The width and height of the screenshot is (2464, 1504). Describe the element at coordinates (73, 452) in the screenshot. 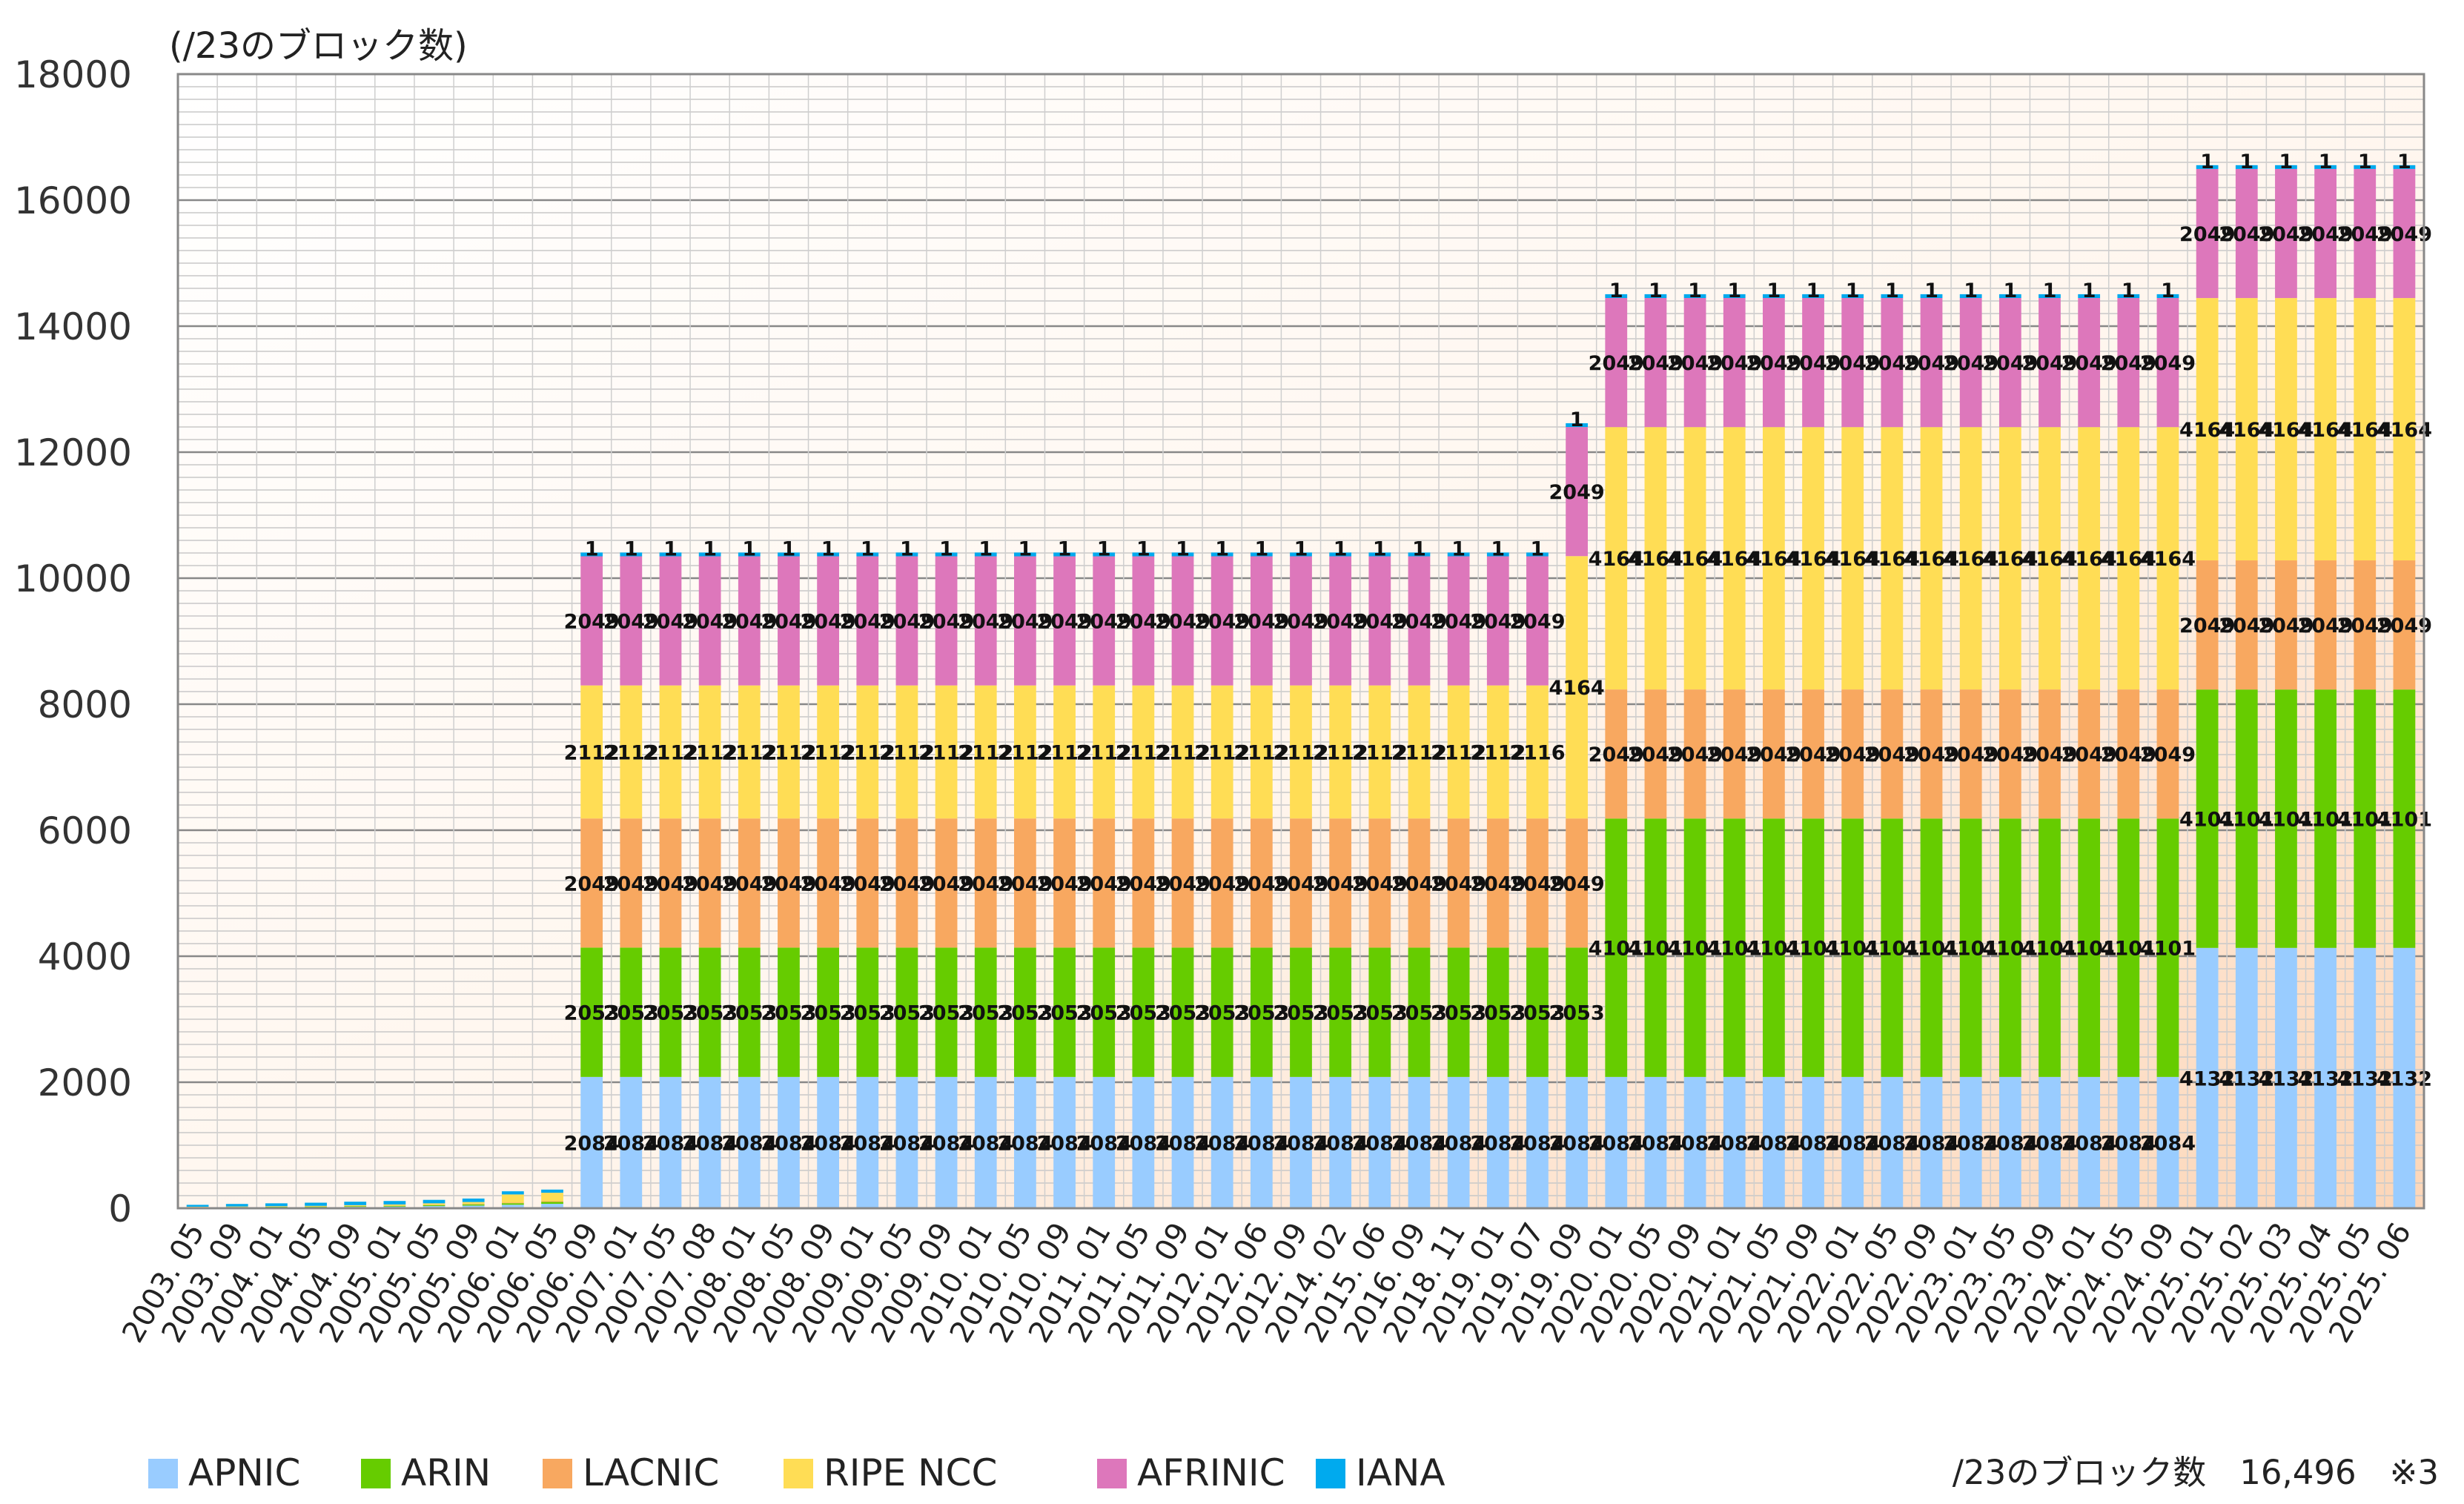

I see `y-tick-label: 12000` at that location.